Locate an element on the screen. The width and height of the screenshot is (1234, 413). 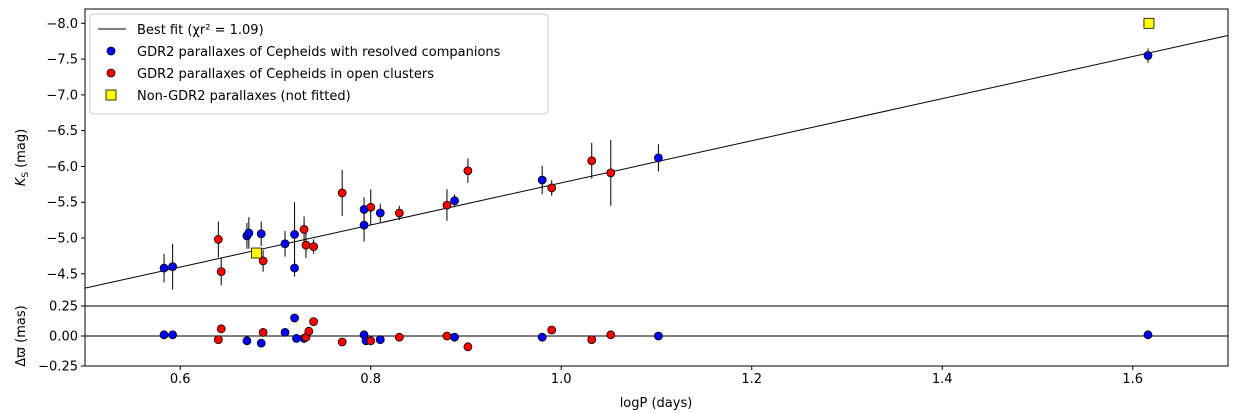
y-tick-label: −7.5 is located at coordinates (62, 60).